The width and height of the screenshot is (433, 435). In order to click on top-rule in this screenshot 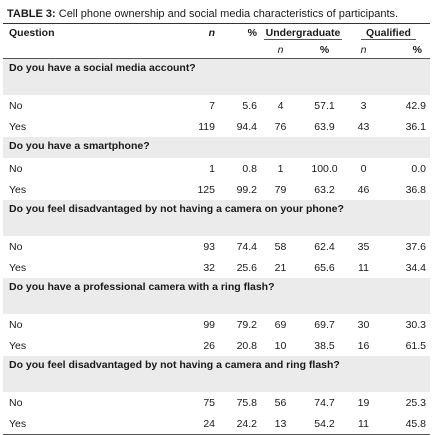, I will do `click(216, 23)`.